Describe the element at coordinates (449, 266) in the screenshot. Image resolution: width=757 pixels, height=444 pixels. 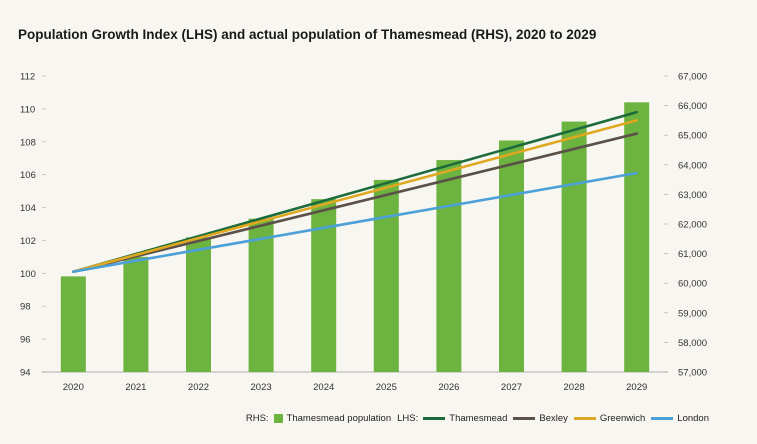
I see `bar-2026` at that location.